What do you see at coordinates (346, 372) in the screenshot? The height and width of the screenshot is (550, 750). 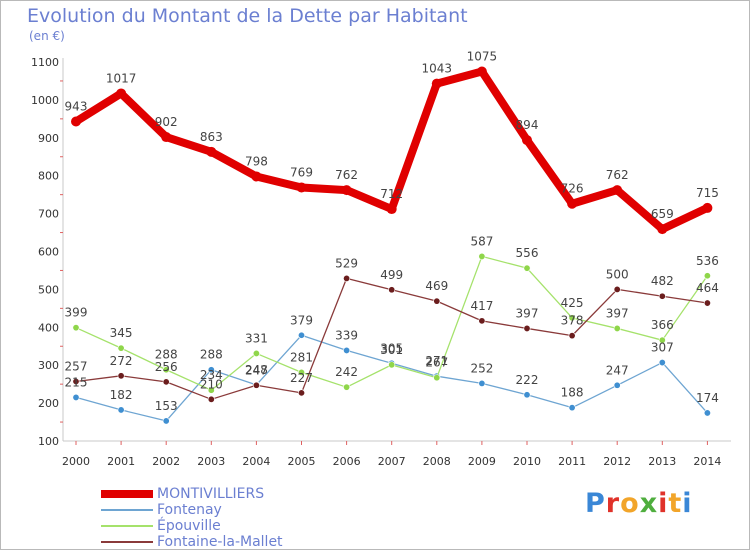 I see `data-label-2: 242` at bounding box center [346, 372].